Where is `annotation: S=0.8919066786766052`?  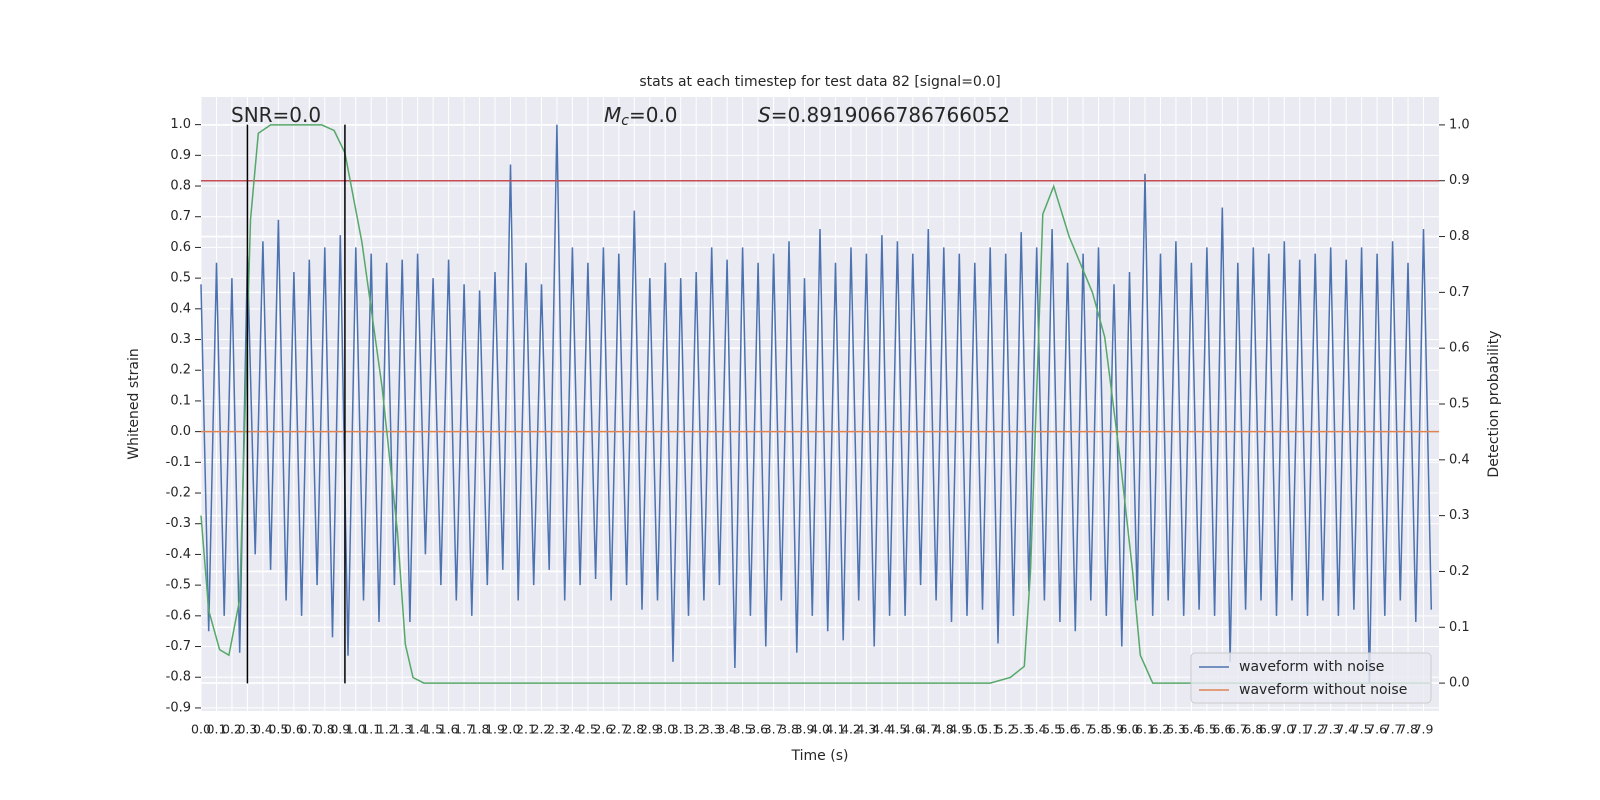
annotation: S=0.8919066786766052 is located at coordinates (884, 115).